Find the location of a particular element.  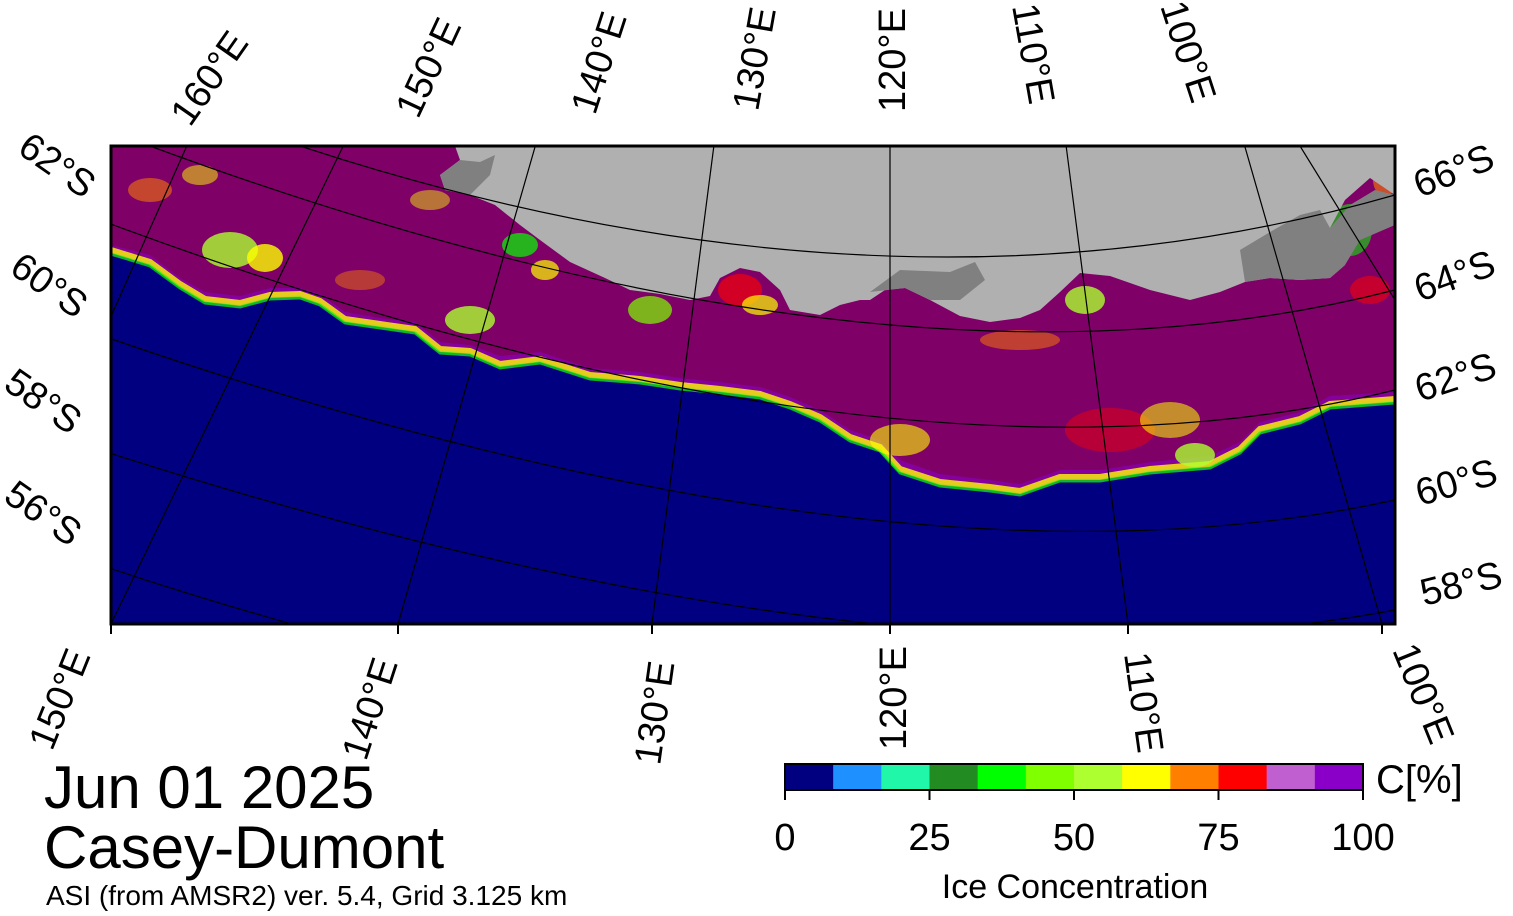

meridian-100e is located at coordinates (1313, 385).